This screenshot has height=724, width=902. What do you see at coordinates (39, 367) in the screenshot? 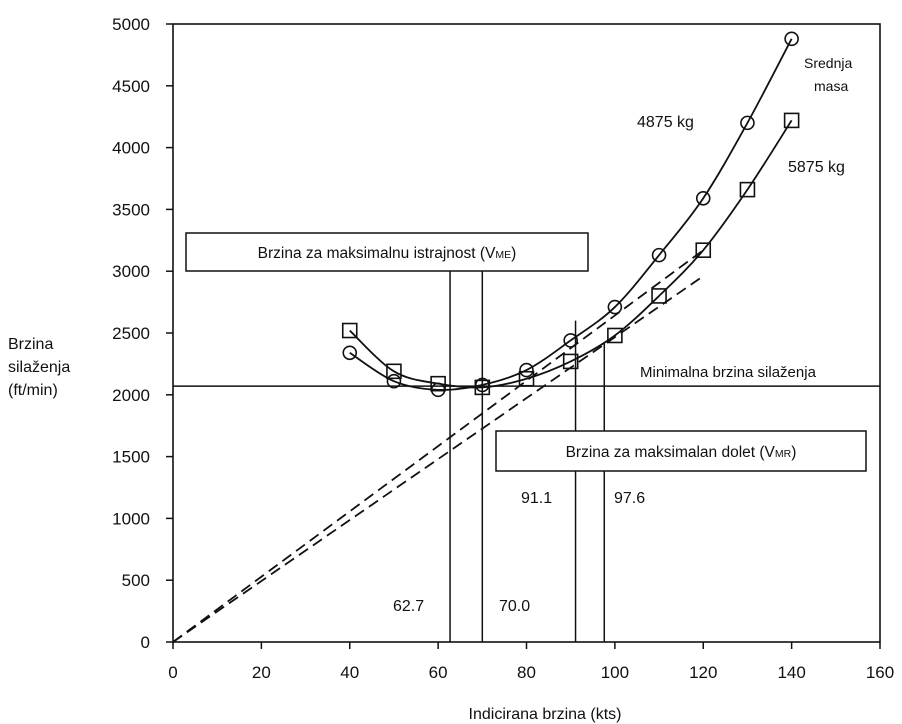
I see `y-axis-title-line-2: silaženja` at bounding box center [39, 367].